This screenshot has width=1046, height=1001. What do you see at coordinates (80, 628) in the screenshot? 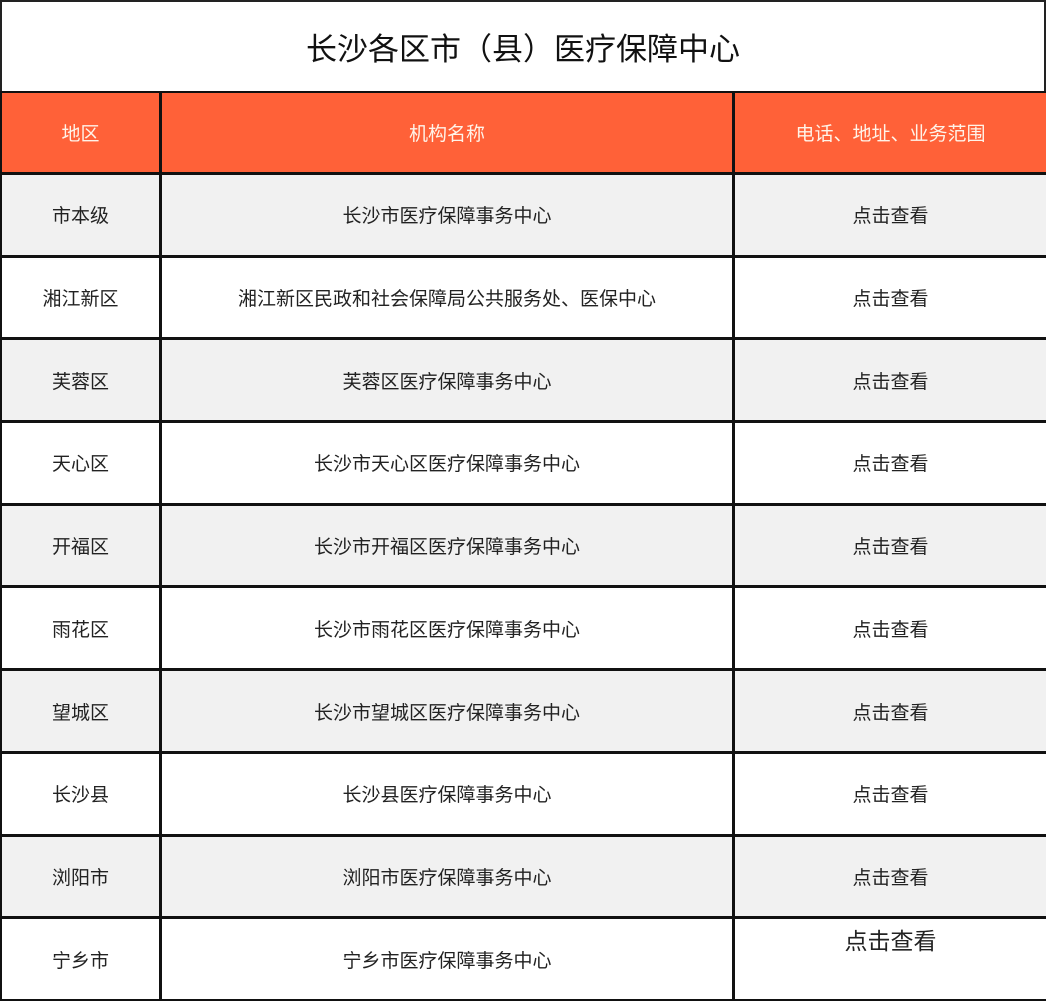
I see `region-cell: 雨花区` at bounding box center [80, 628].